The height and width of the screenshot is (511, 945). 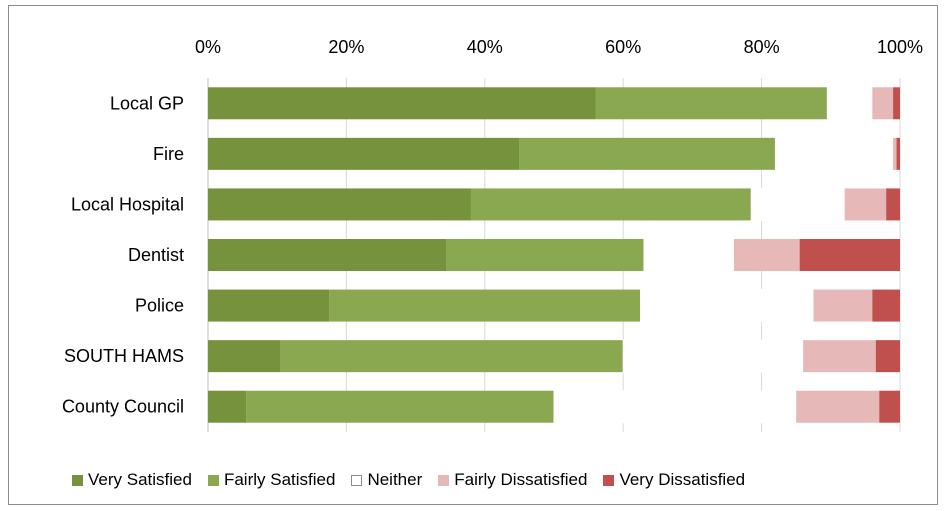 I want to click on legend-item: Very Satisfied, so click(x=132, y=480).